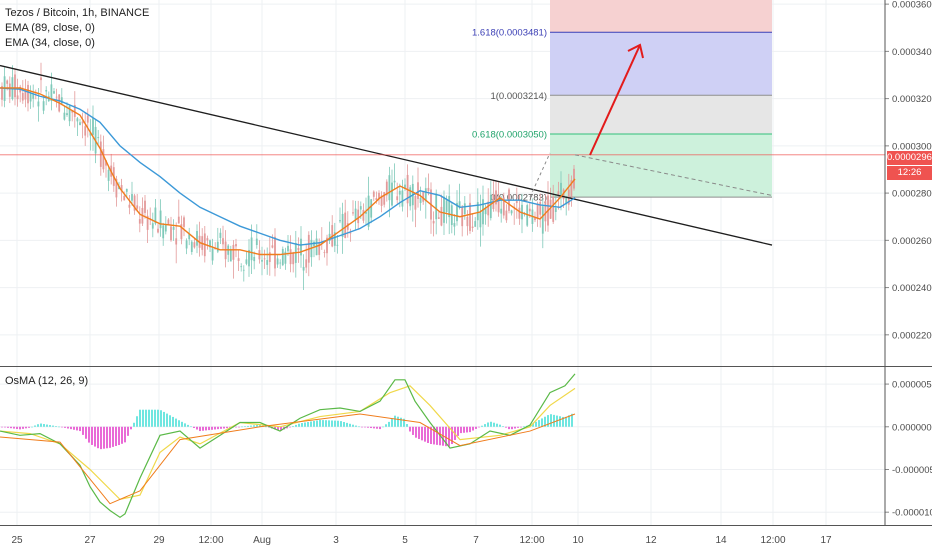 The width and height of the screenshot is (932, 550). I want to click on chart-title: Tezos / Bitcoin, 1h, BINANCE, so click(77, 13).